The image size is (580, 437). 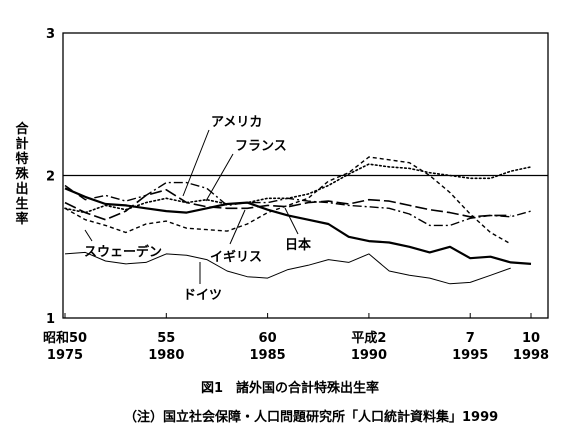 I want to click on series-label: アメリカ, so click(x=236, y=122).